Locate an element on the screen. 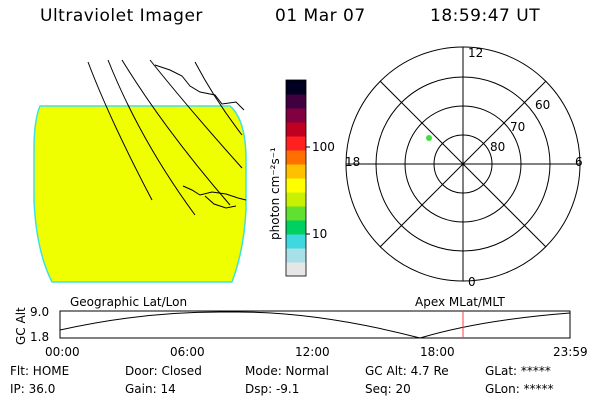 This screenshot has height=400, width=600. instrument-title: Ultraviolet Imager is located at coordinates (121, 16).